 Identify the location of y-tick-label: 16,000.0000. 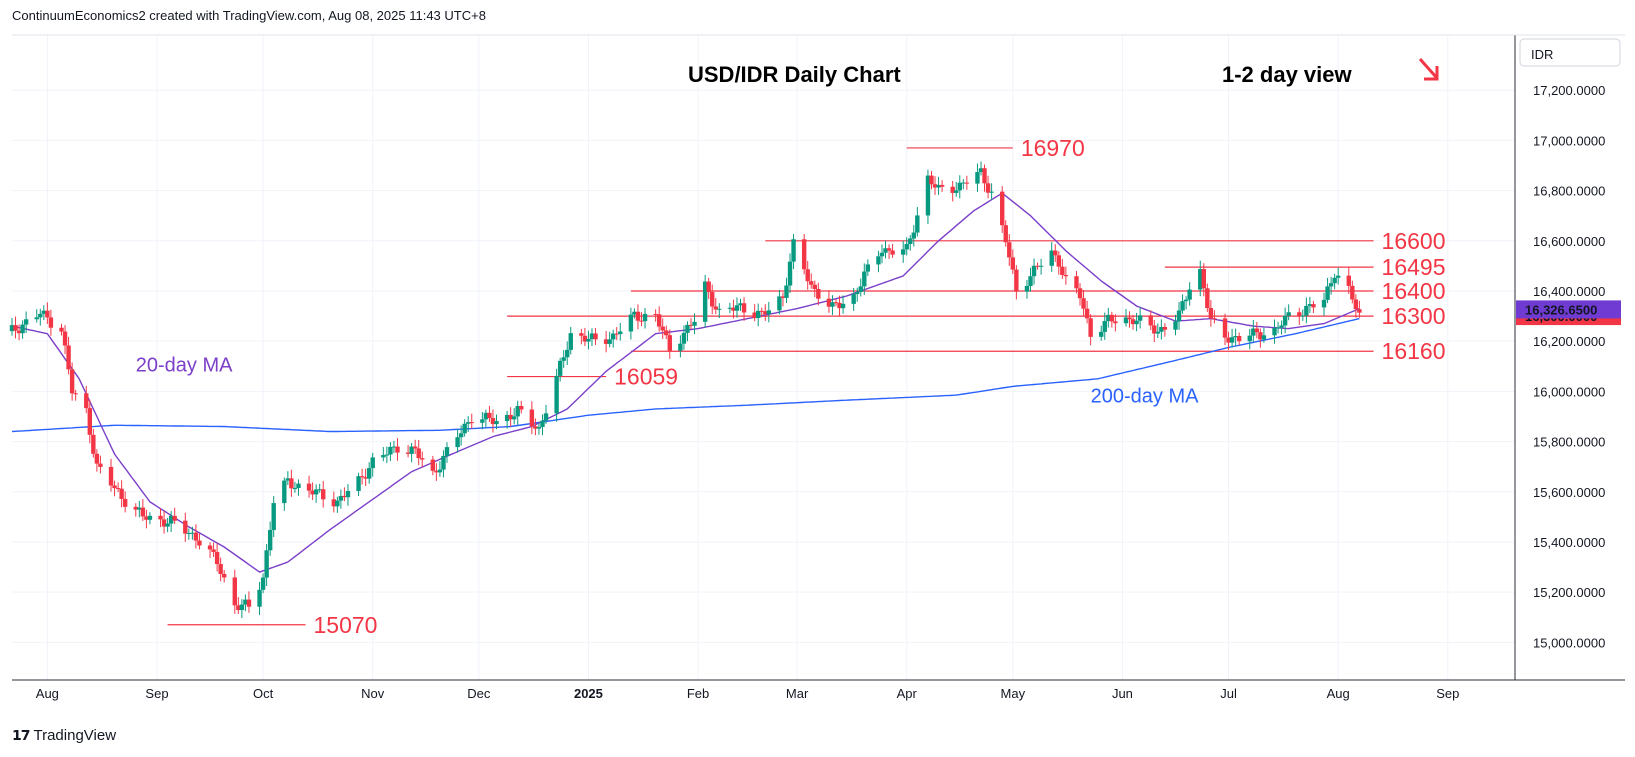
(1569, 391).